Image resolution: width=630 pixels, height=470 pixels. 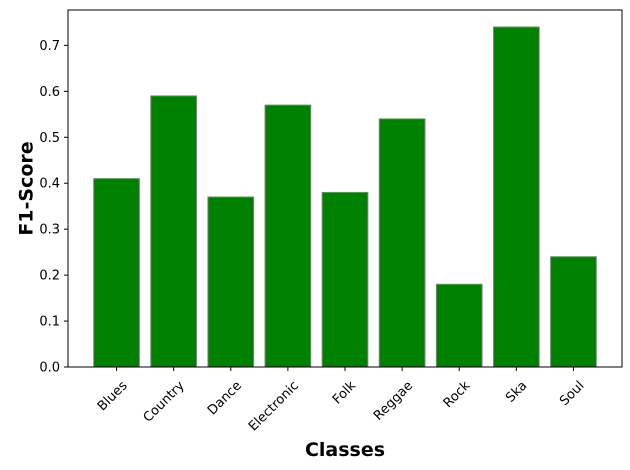 What do you see at coordinates (113, 396) in the screenshot?
I see `x-tick-label-blues: Blues` at bounding box center [113, 396].